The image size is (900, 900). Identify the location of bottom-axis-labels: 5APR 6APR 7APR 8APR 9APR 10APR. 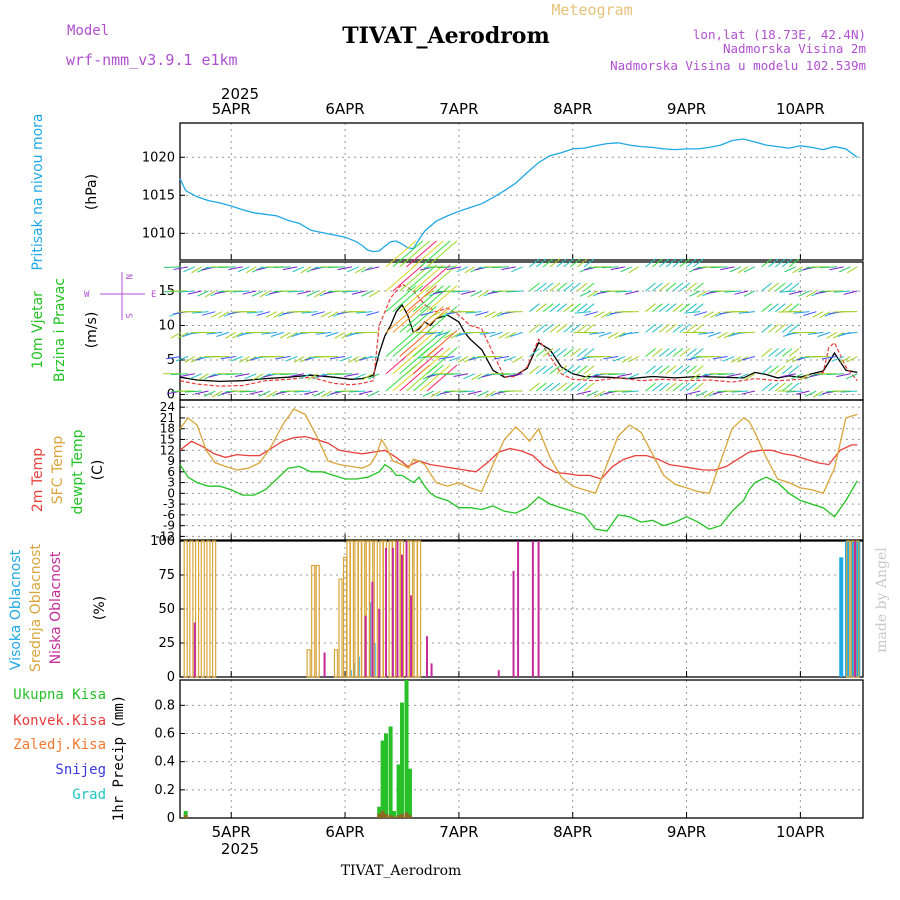
(518, 832).